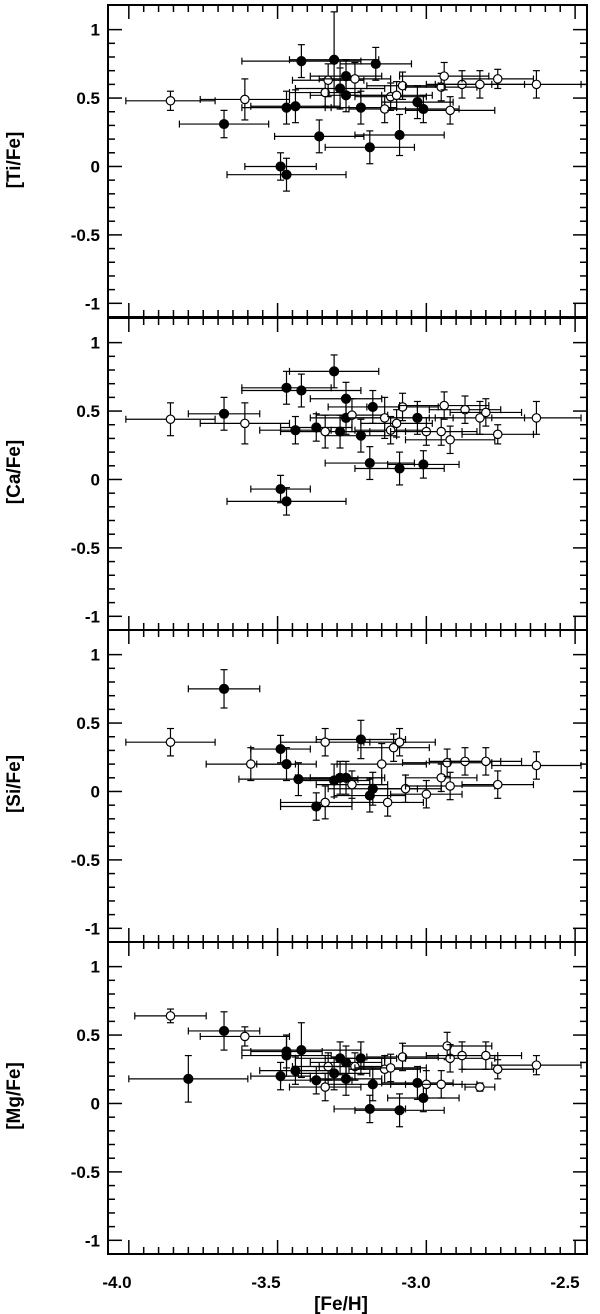 This screenshot has width=600, height=1314. What do you see at coordinates (564, 1282) in the screenshot?
I see `x-tick-label: -2.5` at bounding box center [564, 1282].